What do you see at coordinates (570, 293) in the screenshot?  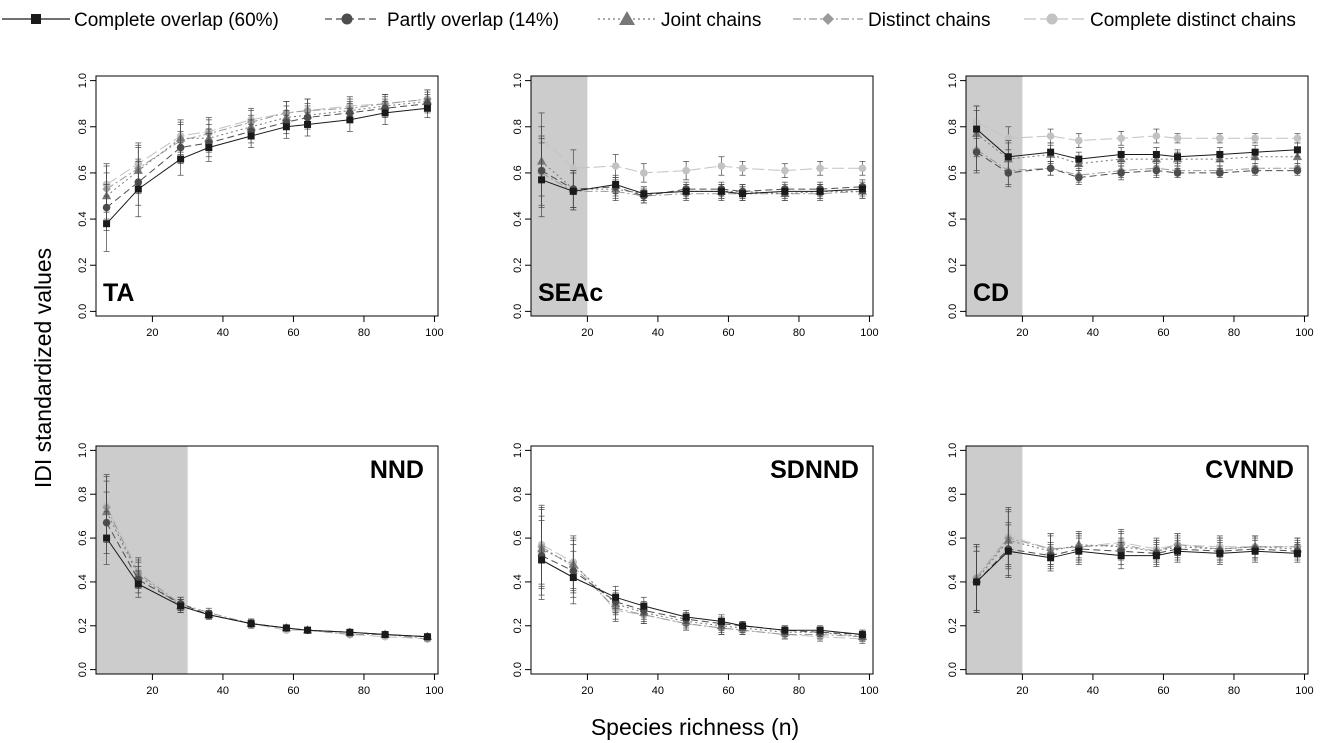 I see `panel-label: SEAc` at bounding box center [570, 293].